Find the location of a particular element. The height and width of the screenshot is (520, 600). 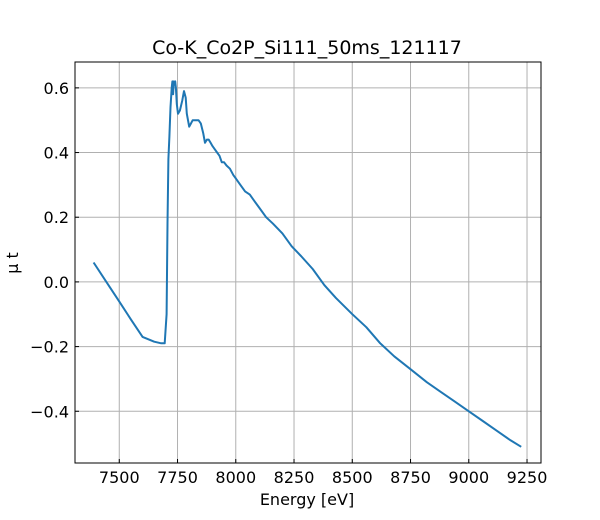

x-axis-label: Energy [eV] is located at coordinates (307, 499).